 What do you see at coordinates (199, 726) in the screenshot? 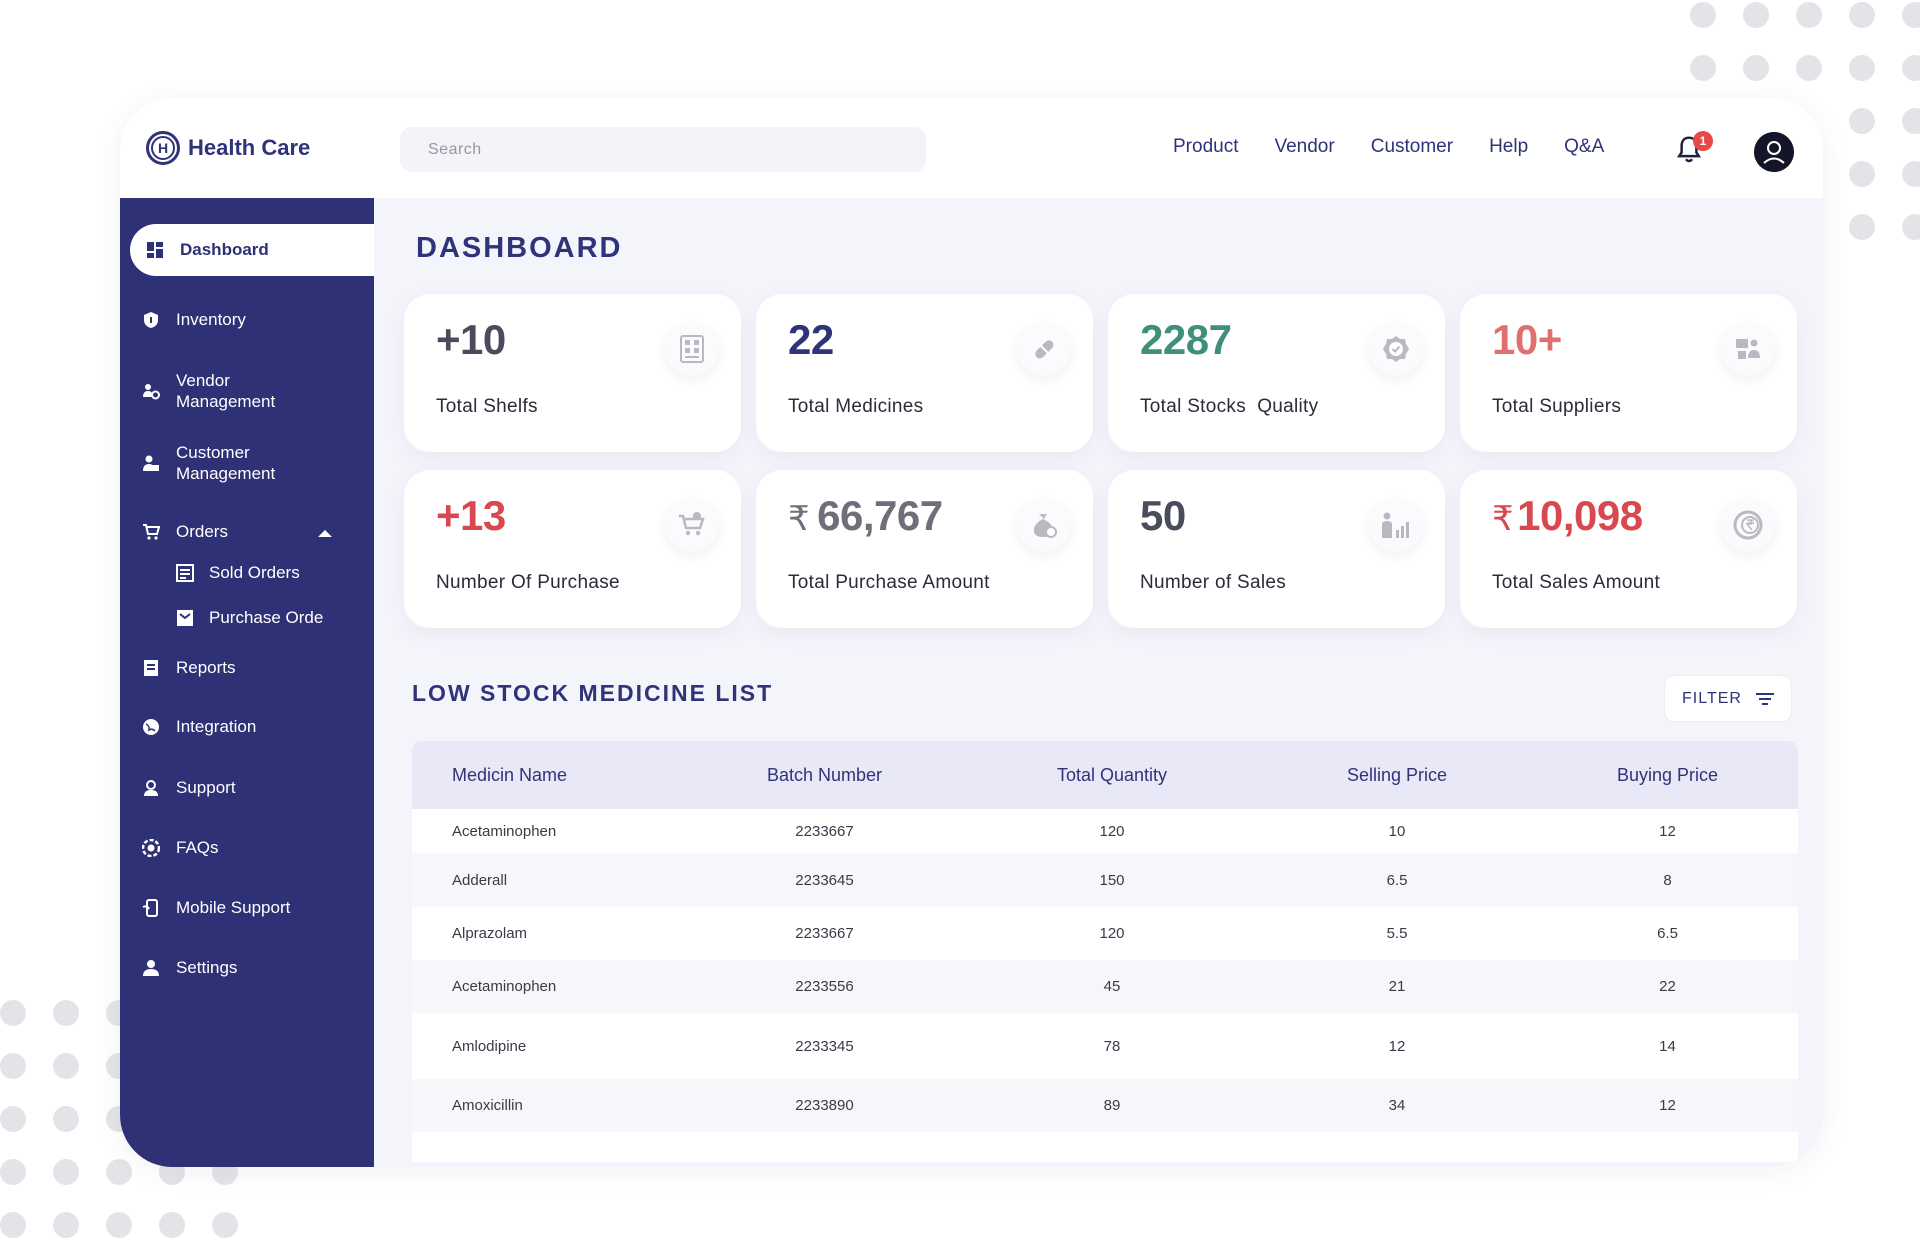
I see `sidebar-item-integration: Integration` at bounding box center [199, 726].